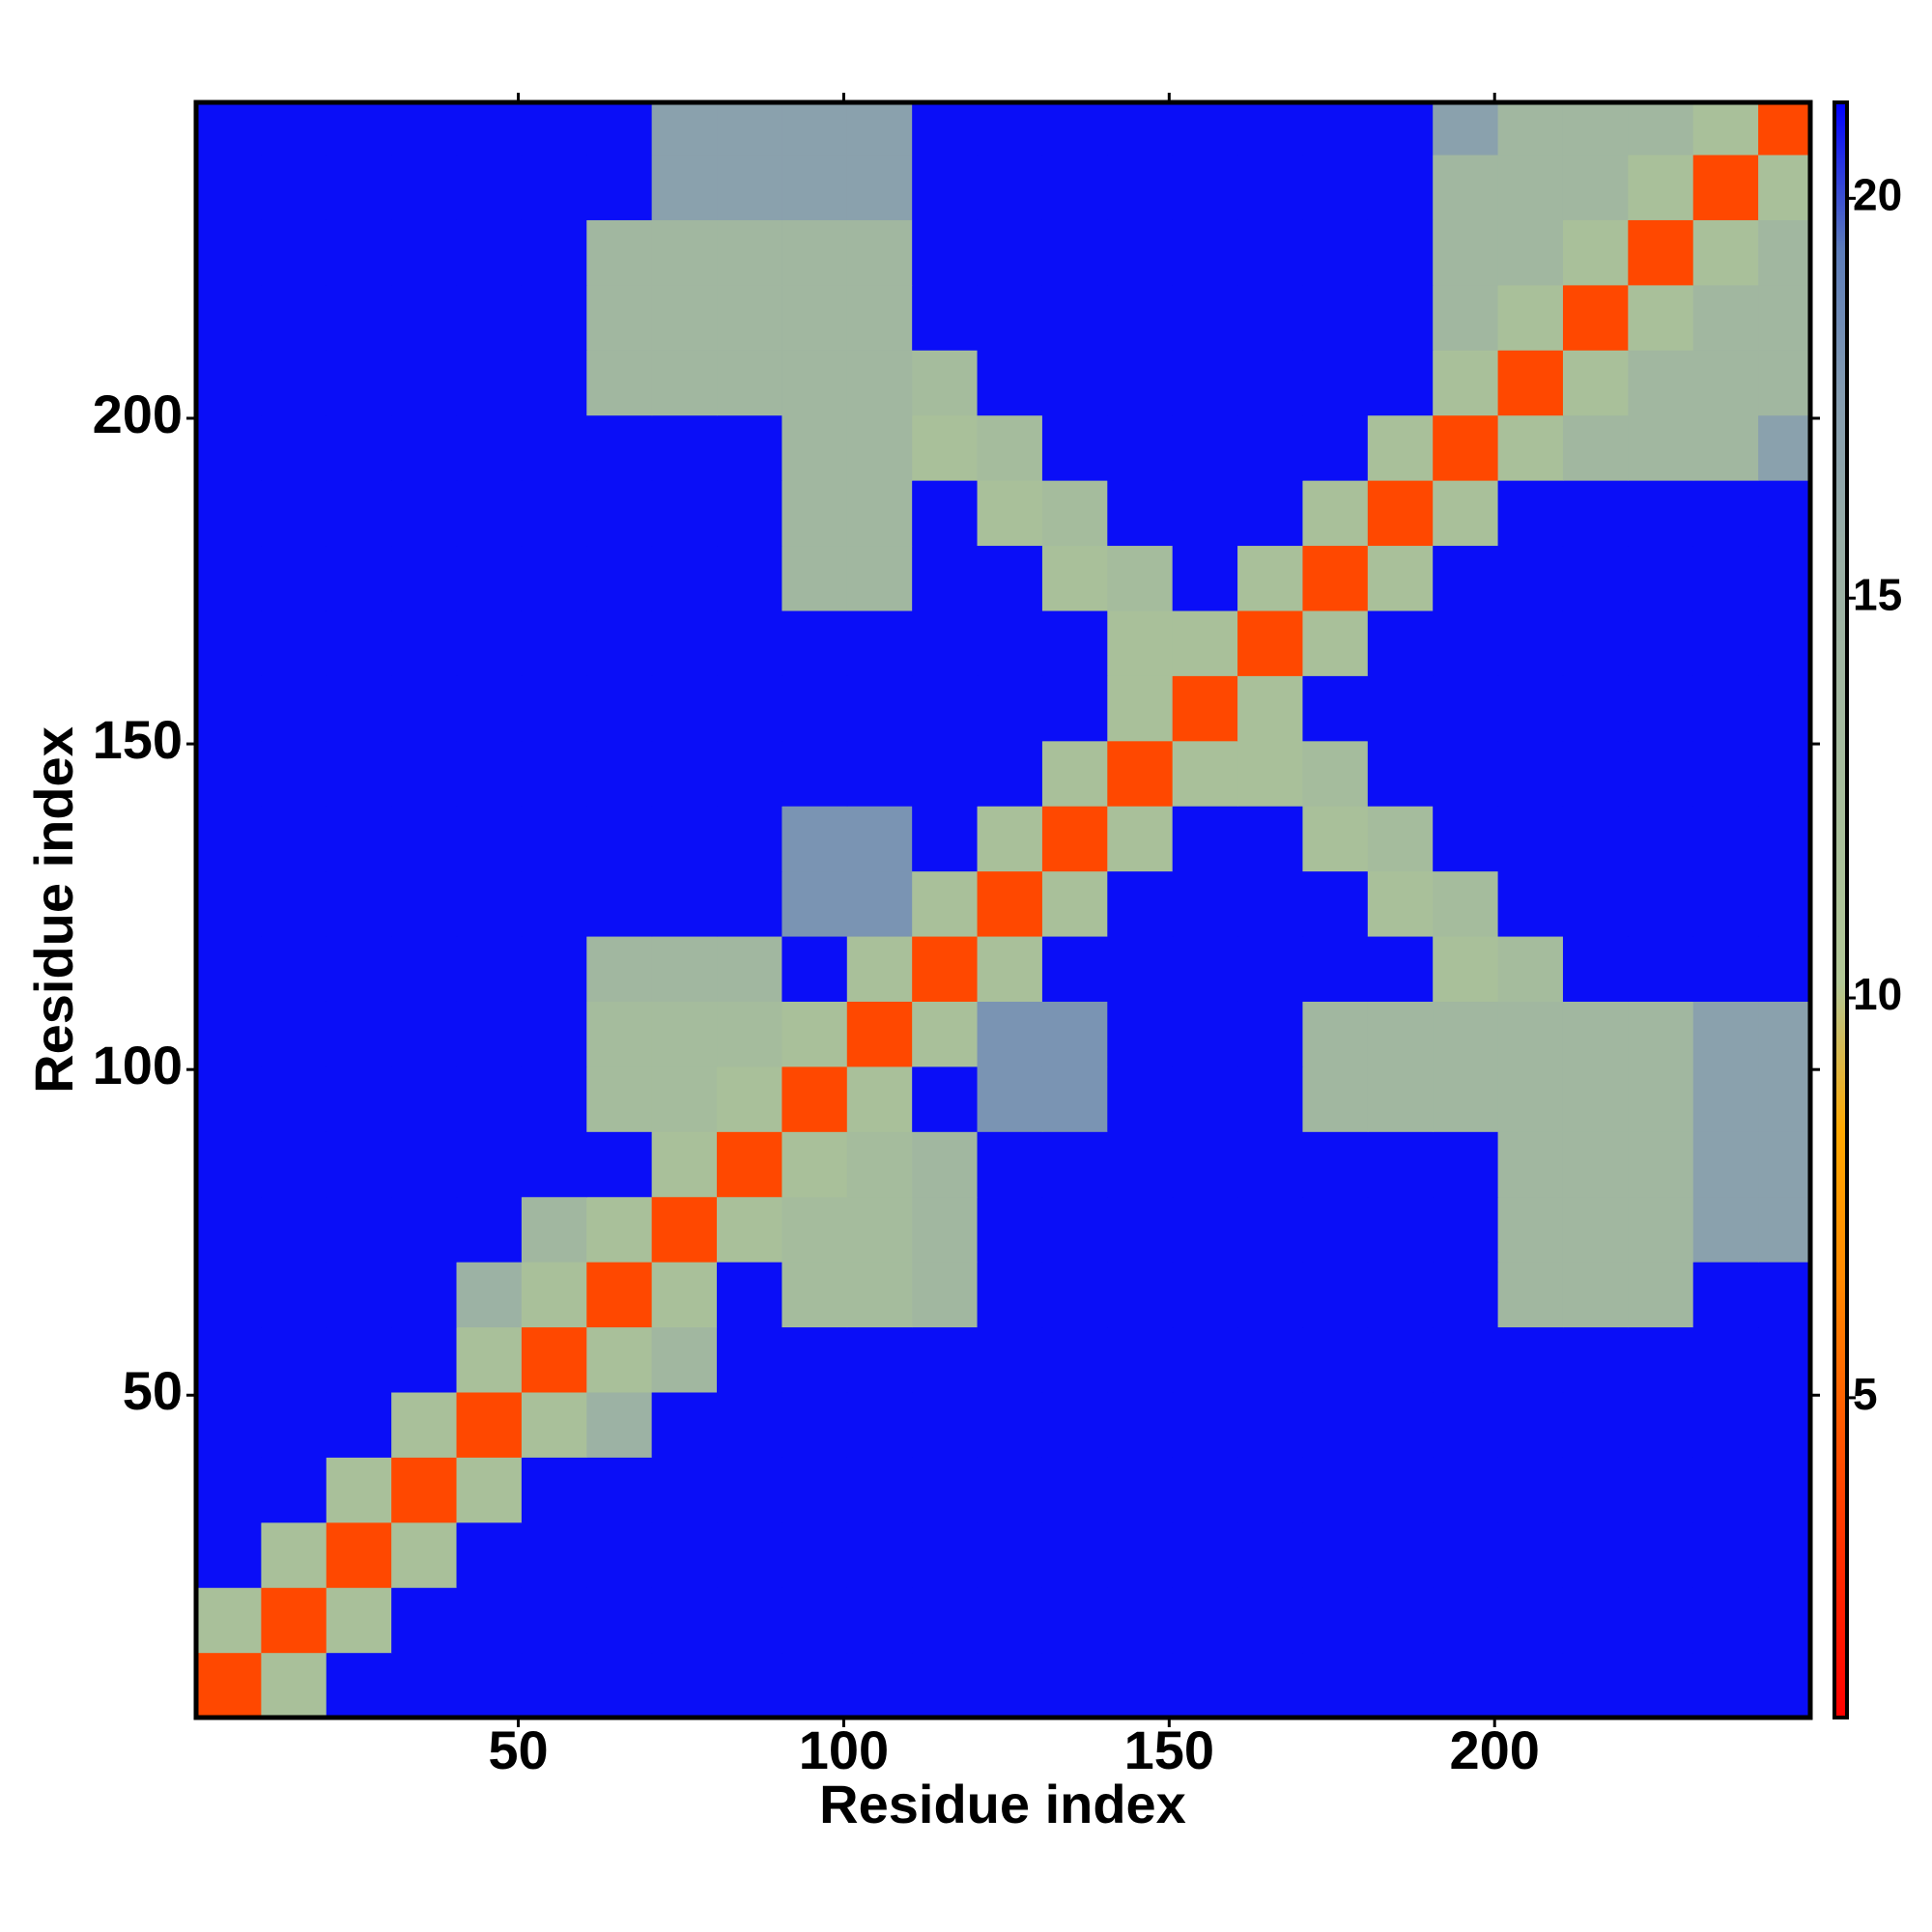 The width and height of the screenshot is (1932, 1932). What do you see at coordinates (1877, 994) in the screenshot?
I see `colorbar-tick-label: 10` at bounding box center [1877, 994].